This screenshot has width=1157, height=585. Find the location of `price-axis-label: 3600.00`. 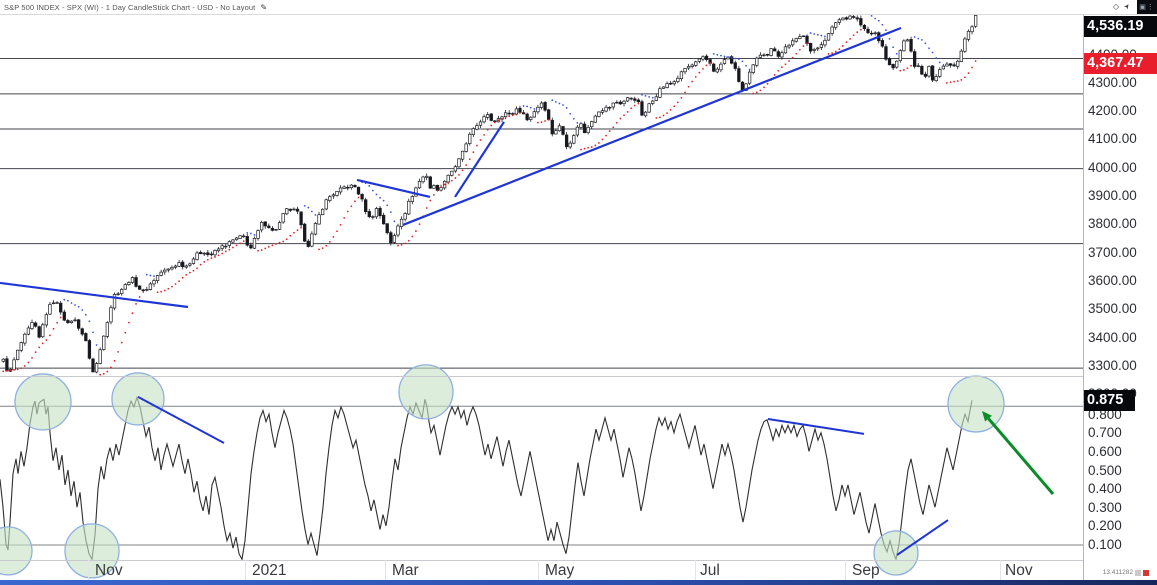

price-axis-label: 3600.00 is located at coordinates (1112, 280).